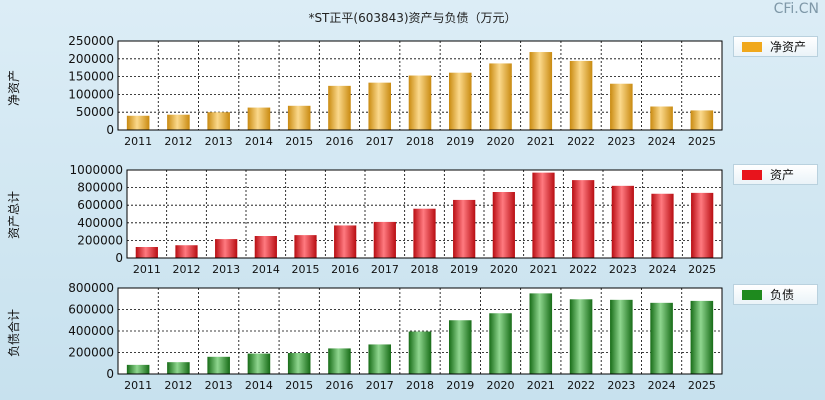 The width and height of the screenshot is (825, 400). I want to click on bar-liabilities-2014, so click(259, 363).